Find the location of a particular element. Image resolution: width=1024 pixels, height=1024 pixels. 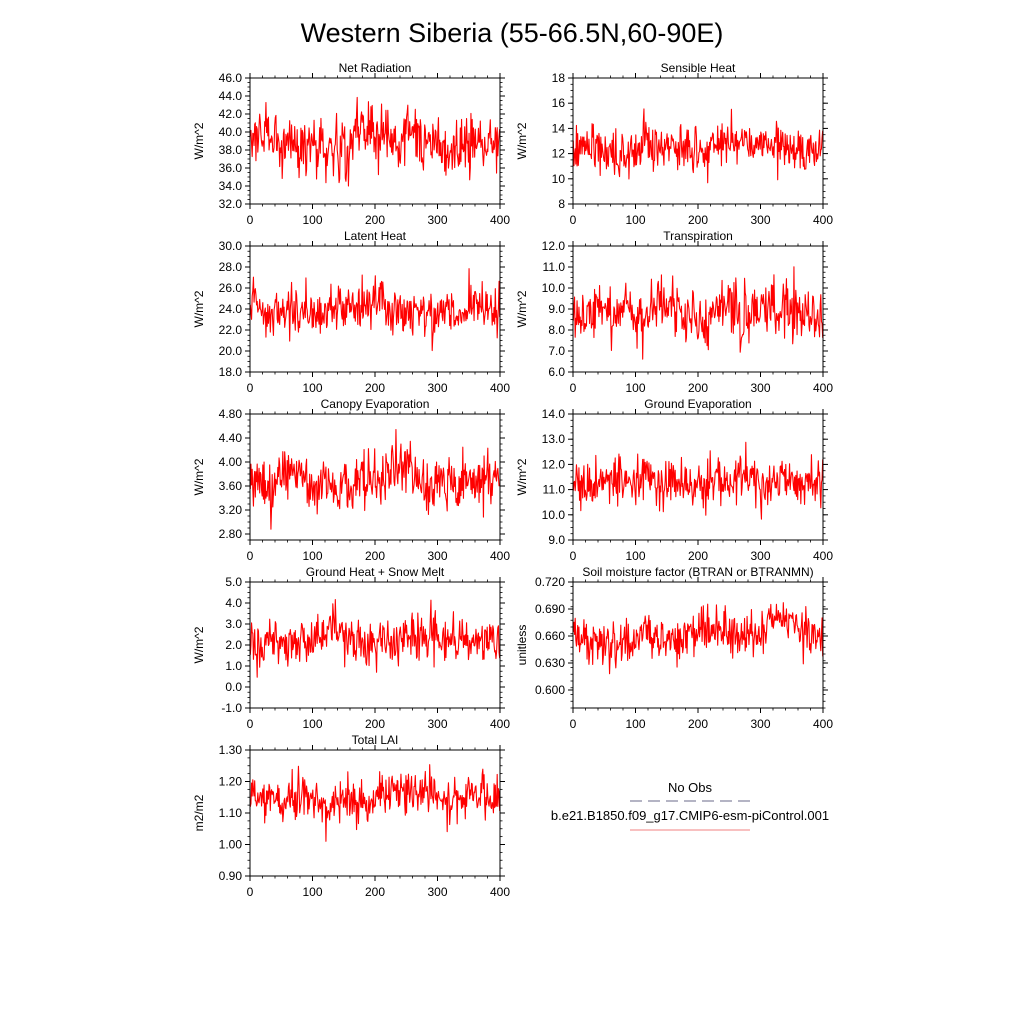

figure-title: Western Siberia (55-66.5N,60-90E) is located at coordinates (512, 33).